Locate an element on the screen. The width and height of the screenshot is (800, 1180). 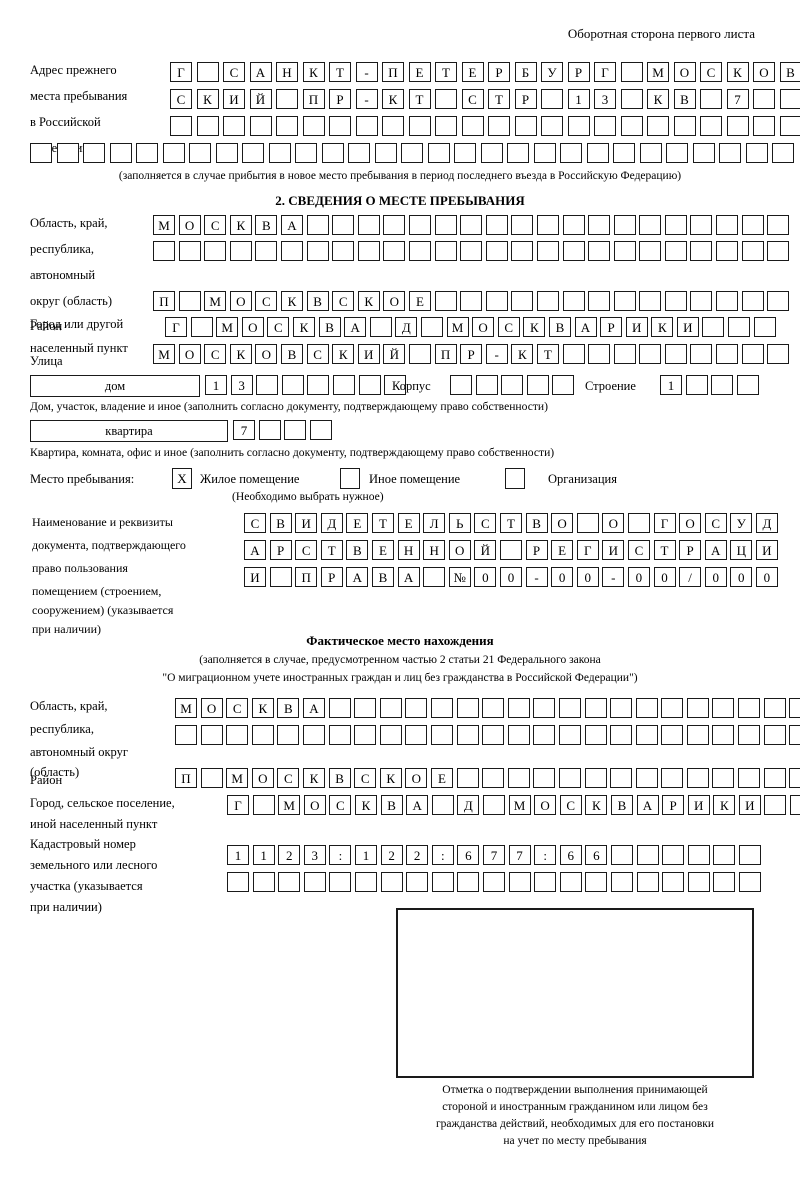
char-cell: : is located at coordinates (442, 855).